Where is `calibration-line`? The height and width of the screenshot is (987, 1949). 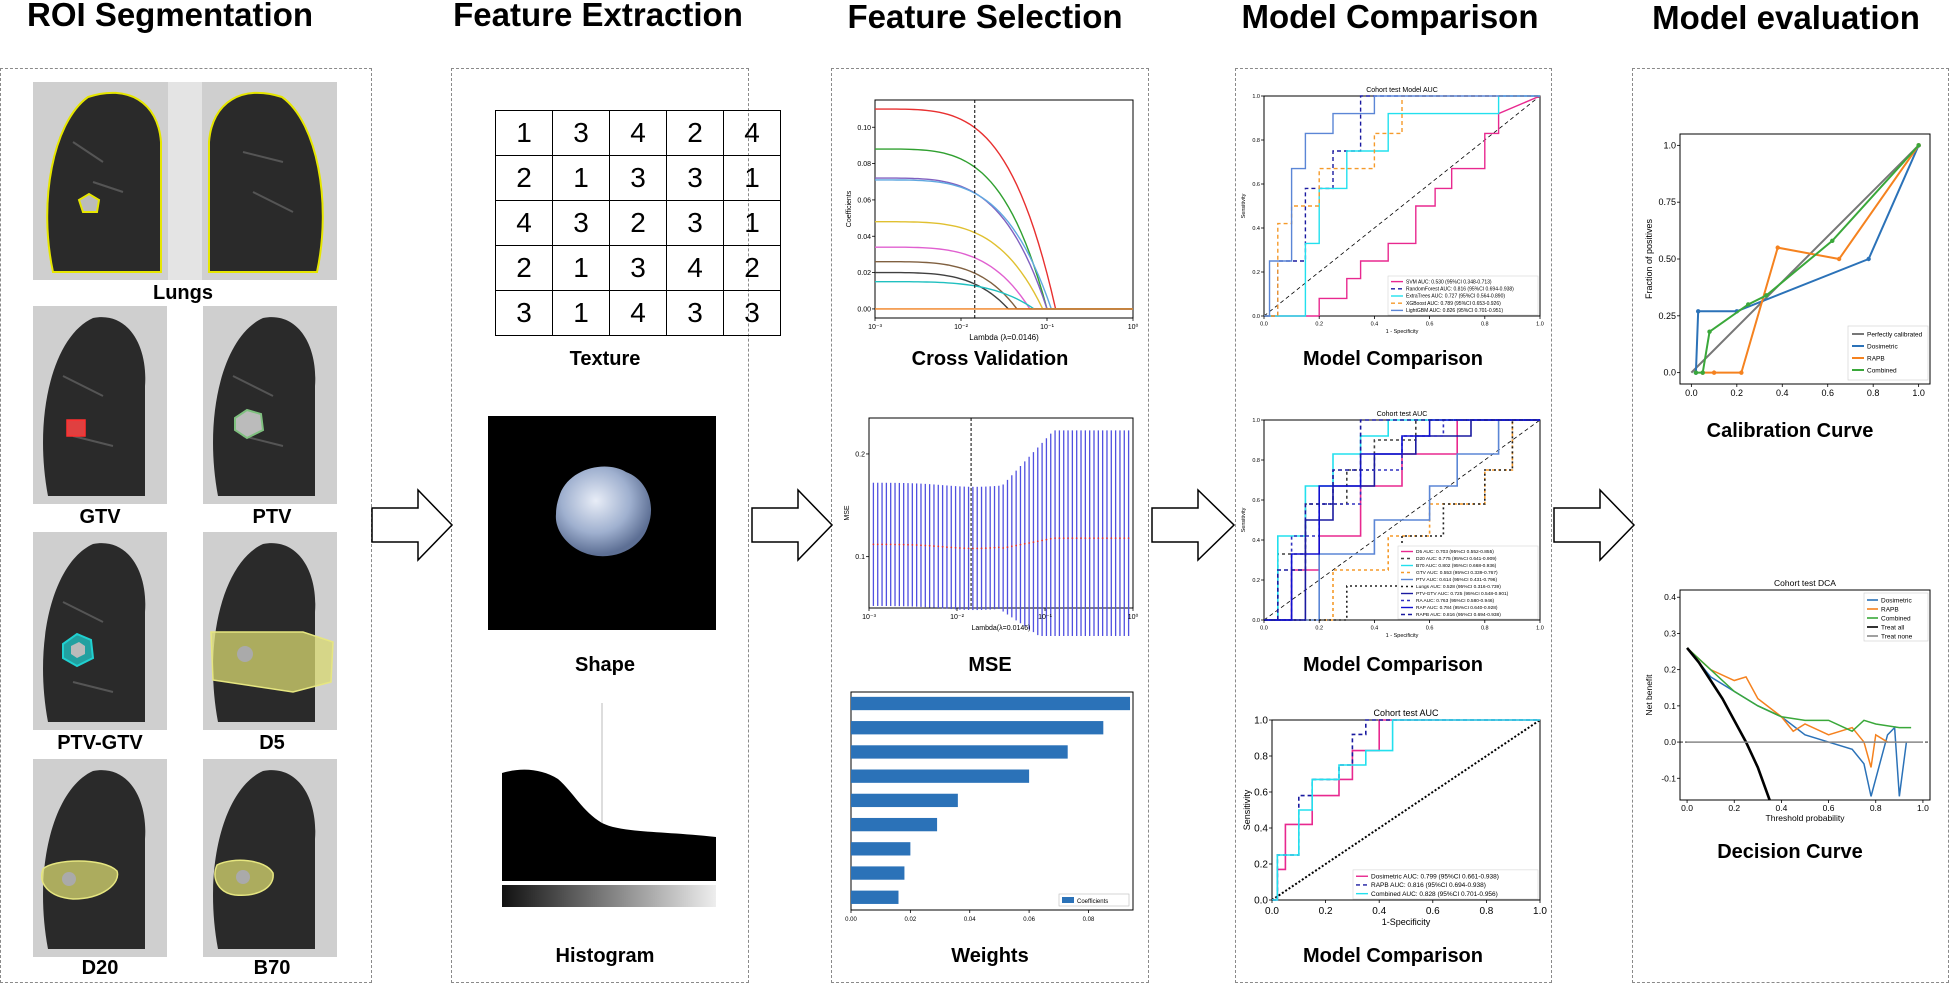
calibration-line is located at coordinates (1805, 259).